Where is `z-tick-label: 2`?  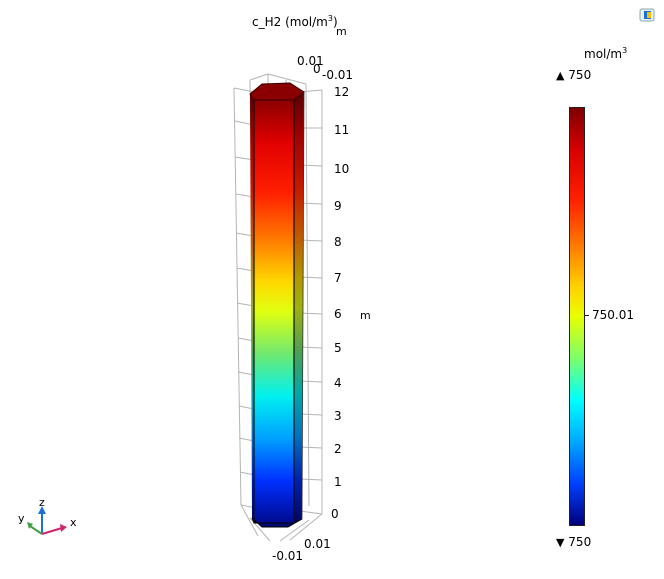 z-tick-label: 2 is located at coordinates (338, 449).